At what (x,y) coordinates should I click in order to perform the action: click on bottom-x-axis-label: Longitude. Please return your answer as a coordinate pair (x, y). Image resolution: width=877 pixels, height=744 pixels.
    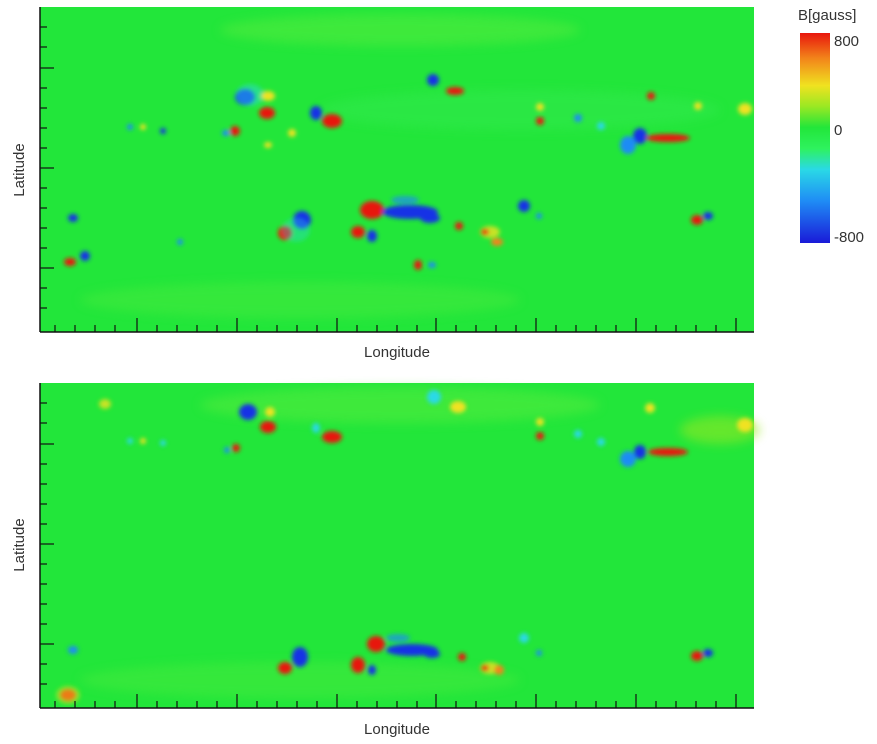
    Looking at the image, I should click on (397, 729).